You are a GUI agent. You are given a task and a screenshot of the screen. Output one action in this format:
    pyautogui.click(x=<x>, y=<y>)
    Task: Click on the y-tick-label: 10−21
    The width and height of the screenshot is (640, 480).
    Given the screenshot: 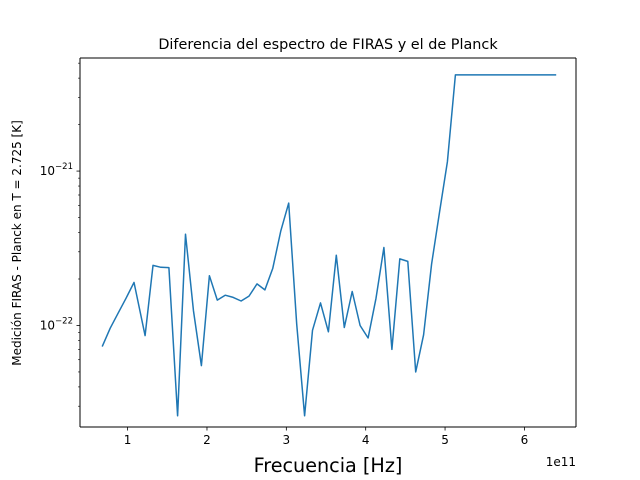 What is the action you would take?
    pyautogui.click(x=56, y=170)
    